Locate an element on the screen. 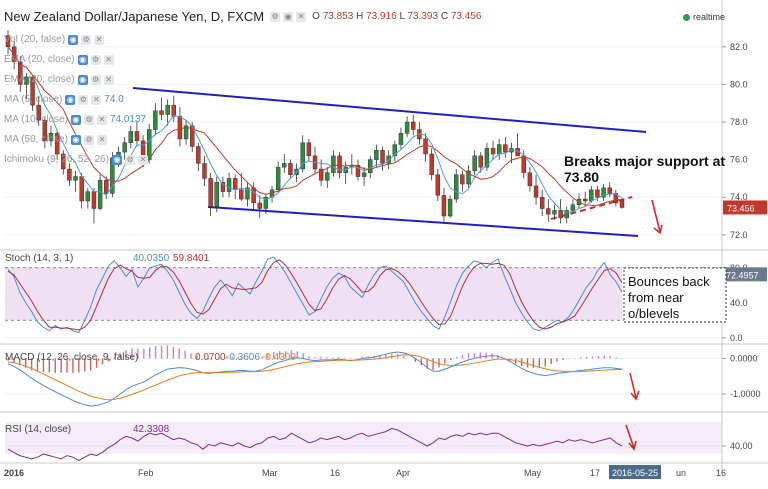  time-tick-label: un is located at coordinates (681, 473).